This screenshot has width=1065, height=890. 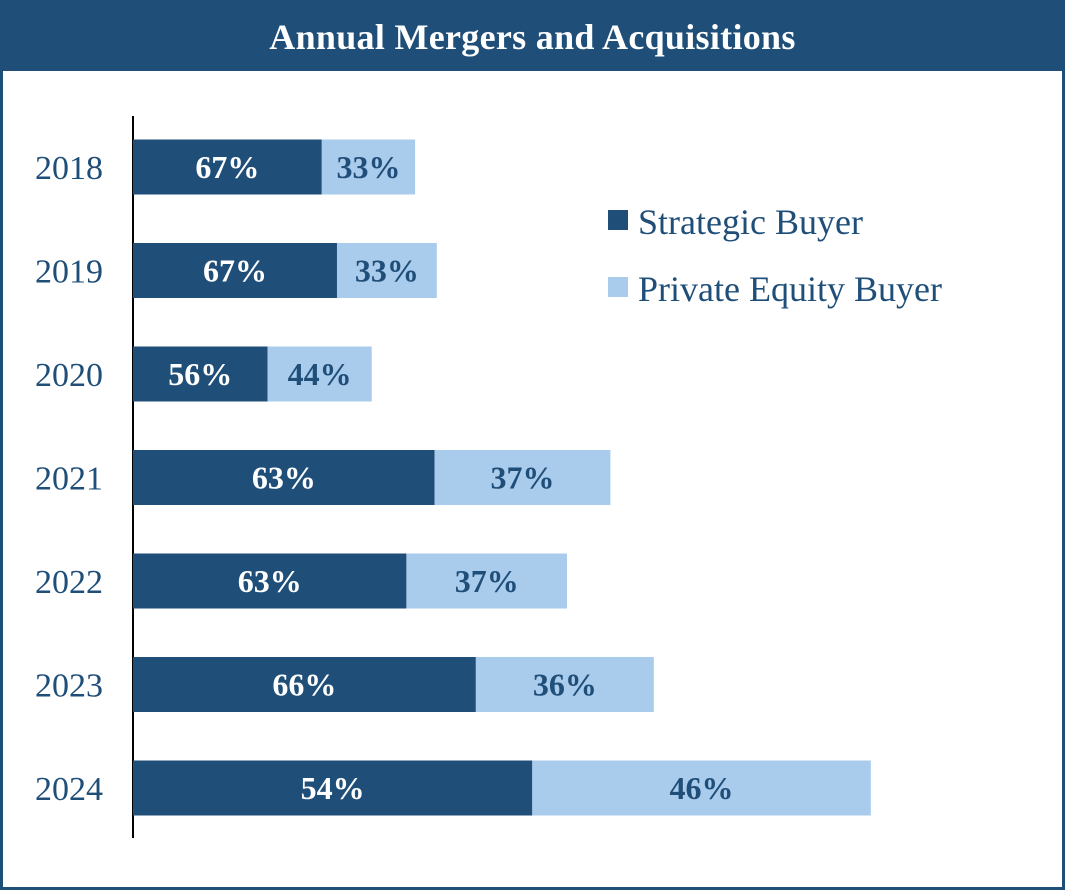 I want to click on data-label: 54%, so click(x=333, y=788).